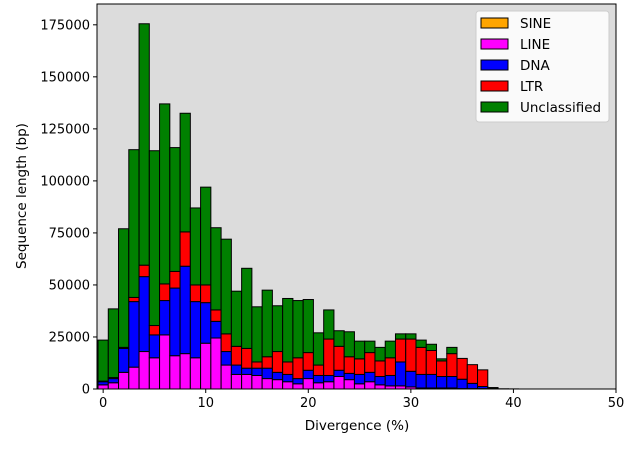  What do you see at coordinates (513, 403) in the screenshot?
I see `x-tick-label: 40` at bounding box center [513, 403].